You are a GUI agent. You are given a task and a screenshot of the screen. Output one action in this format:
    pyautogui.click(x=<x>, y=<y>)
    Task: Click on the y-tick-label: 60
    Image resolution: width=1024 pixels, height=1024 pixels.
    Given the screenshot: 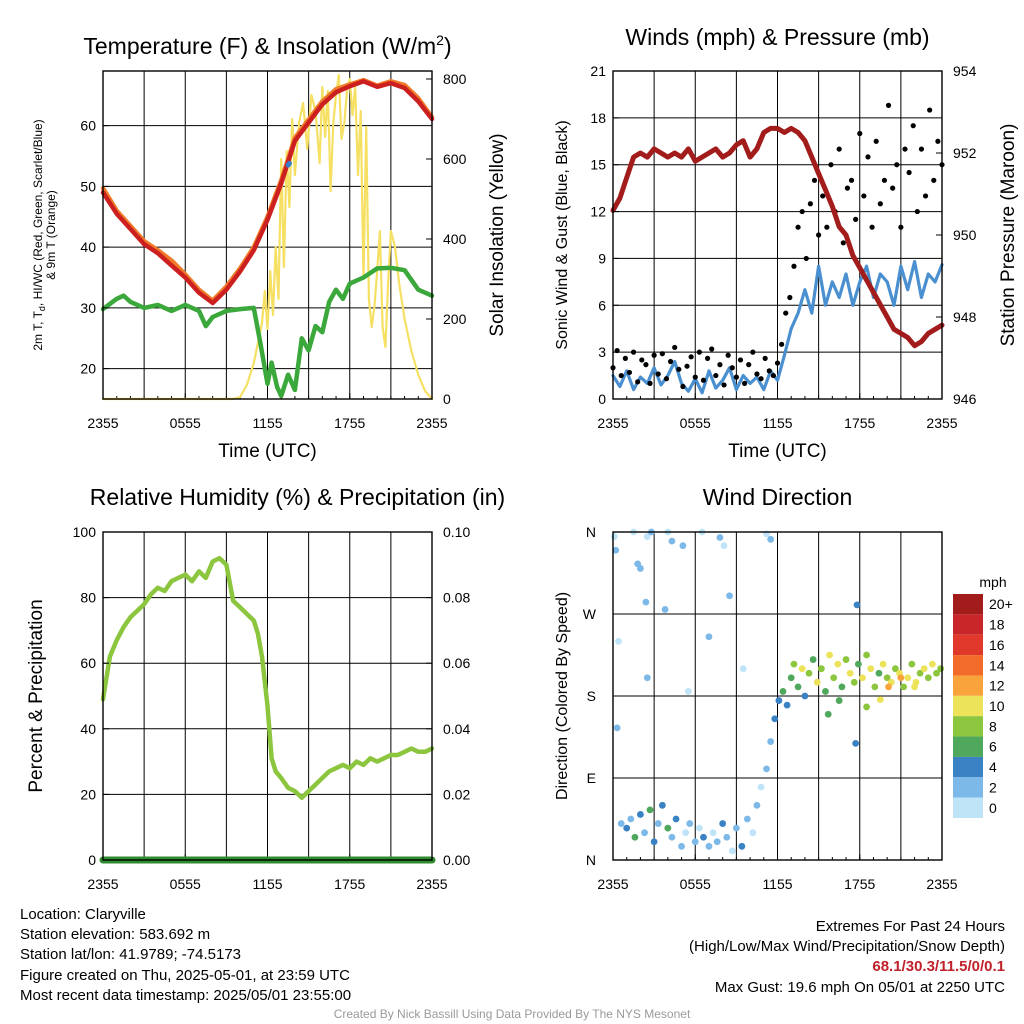 What is the action you would take?
    pyautogui.click(x=88, y=663)
    